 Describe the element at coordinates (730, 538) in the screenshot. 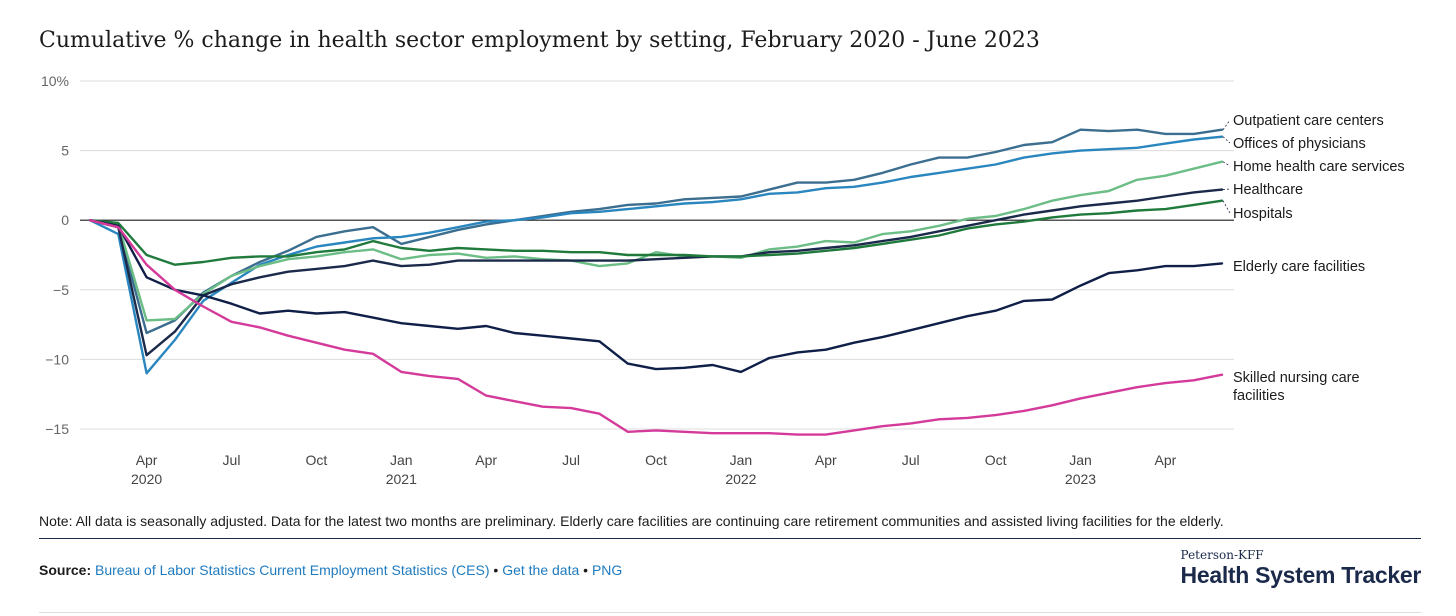

I see `divider` at that location.